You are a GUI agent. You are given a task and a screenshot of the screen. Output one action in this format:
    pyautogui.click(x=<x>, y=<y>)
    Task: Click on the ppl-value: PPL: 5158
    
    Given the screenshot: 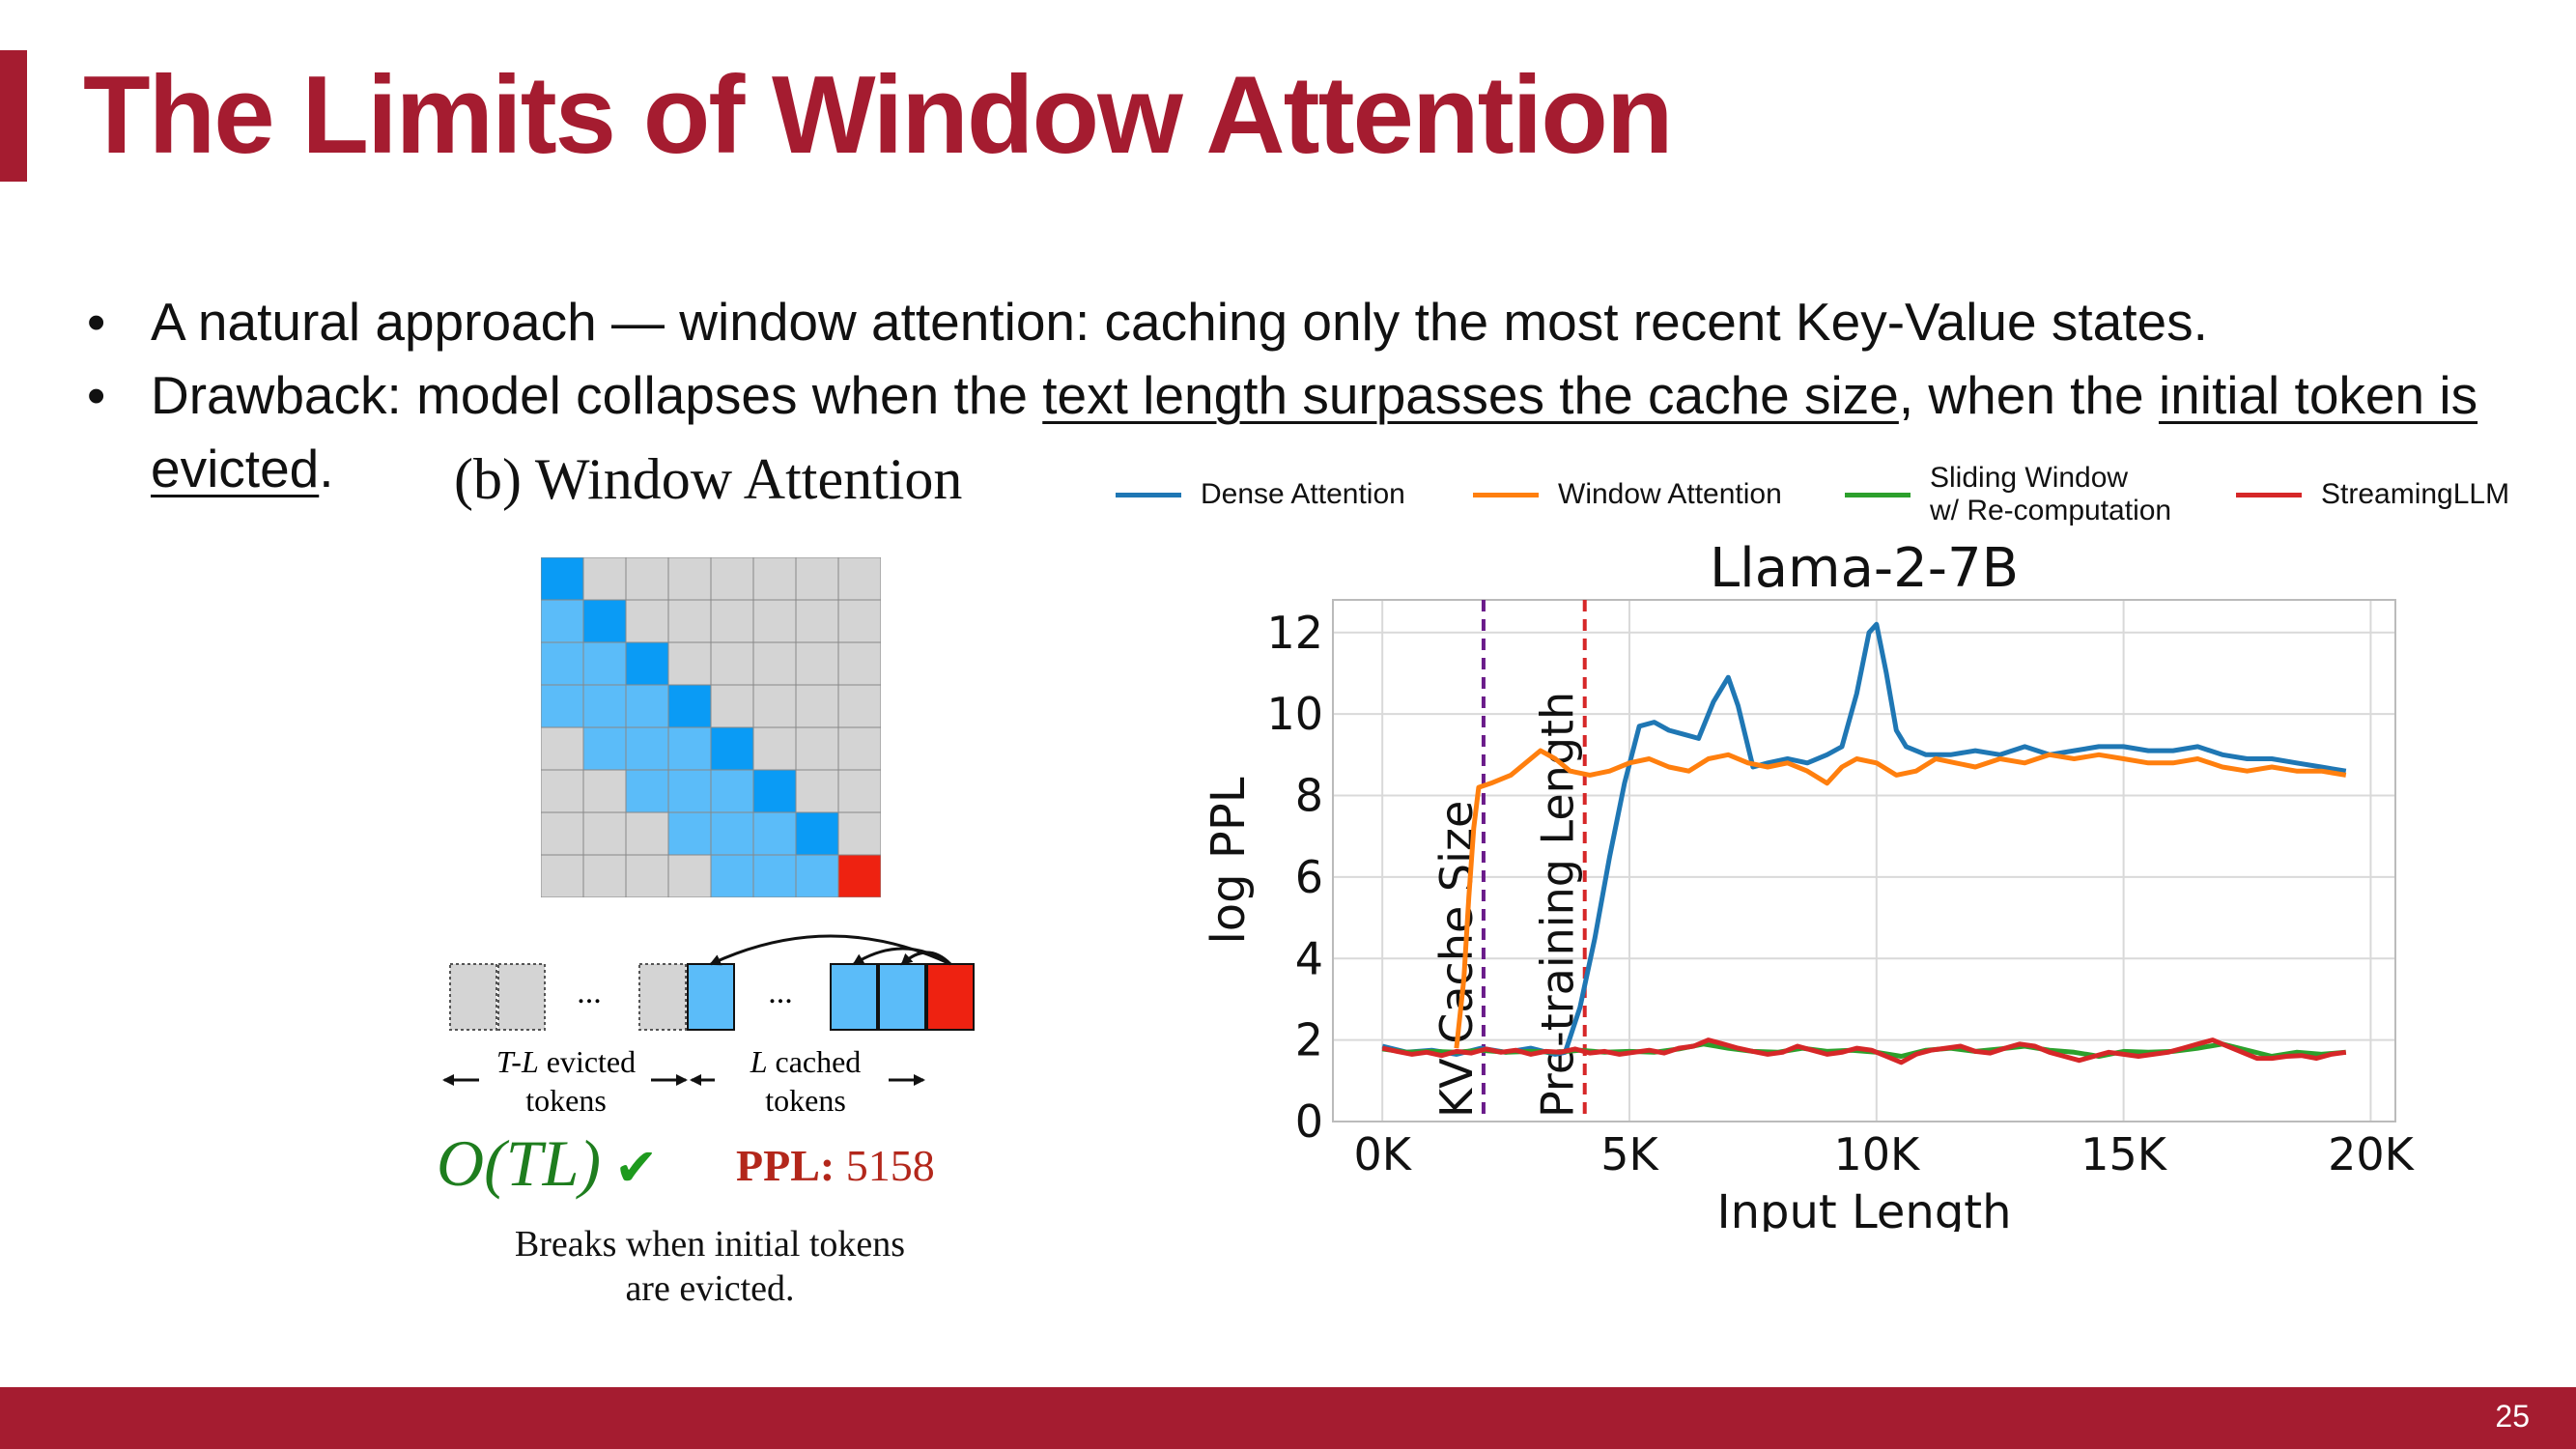 What is the action you would take?
    pyautogui.click(x=835, y=1165)
    